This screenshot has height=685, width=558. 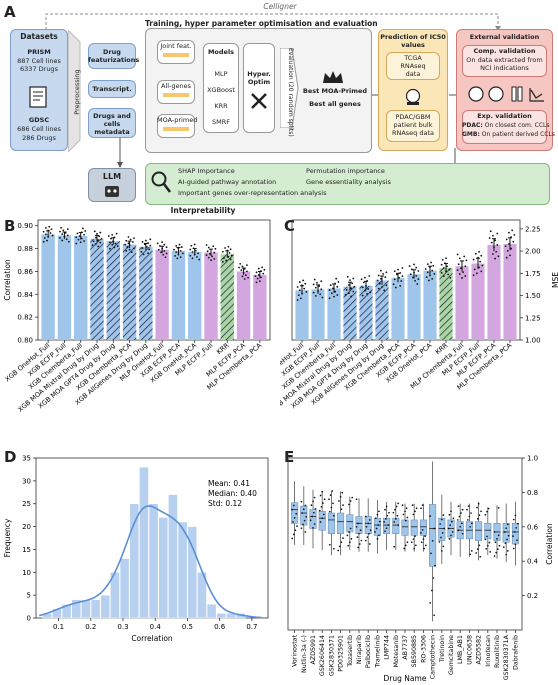 What do you see at coordinates (433, 657) in the screenshot?
I see `x-tick-label: Camptothecin` at bounding box center [433, 657].